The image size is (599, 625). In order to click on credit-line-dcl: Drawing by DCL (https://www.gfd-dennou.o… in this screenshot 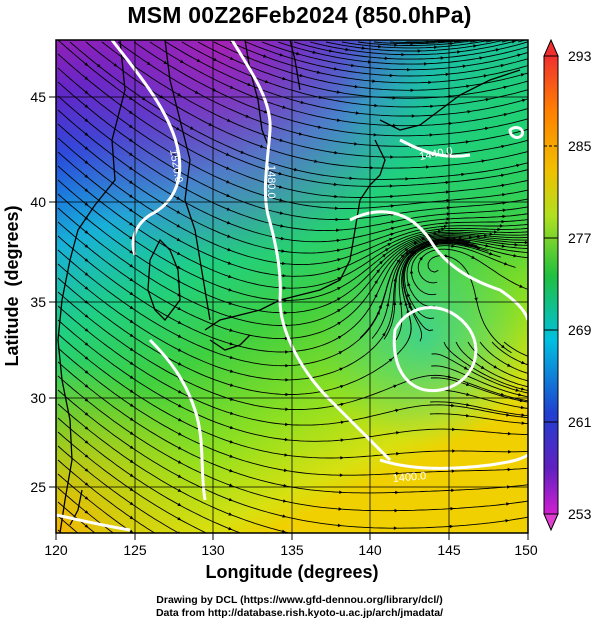, I will do `click(299, 600)`.